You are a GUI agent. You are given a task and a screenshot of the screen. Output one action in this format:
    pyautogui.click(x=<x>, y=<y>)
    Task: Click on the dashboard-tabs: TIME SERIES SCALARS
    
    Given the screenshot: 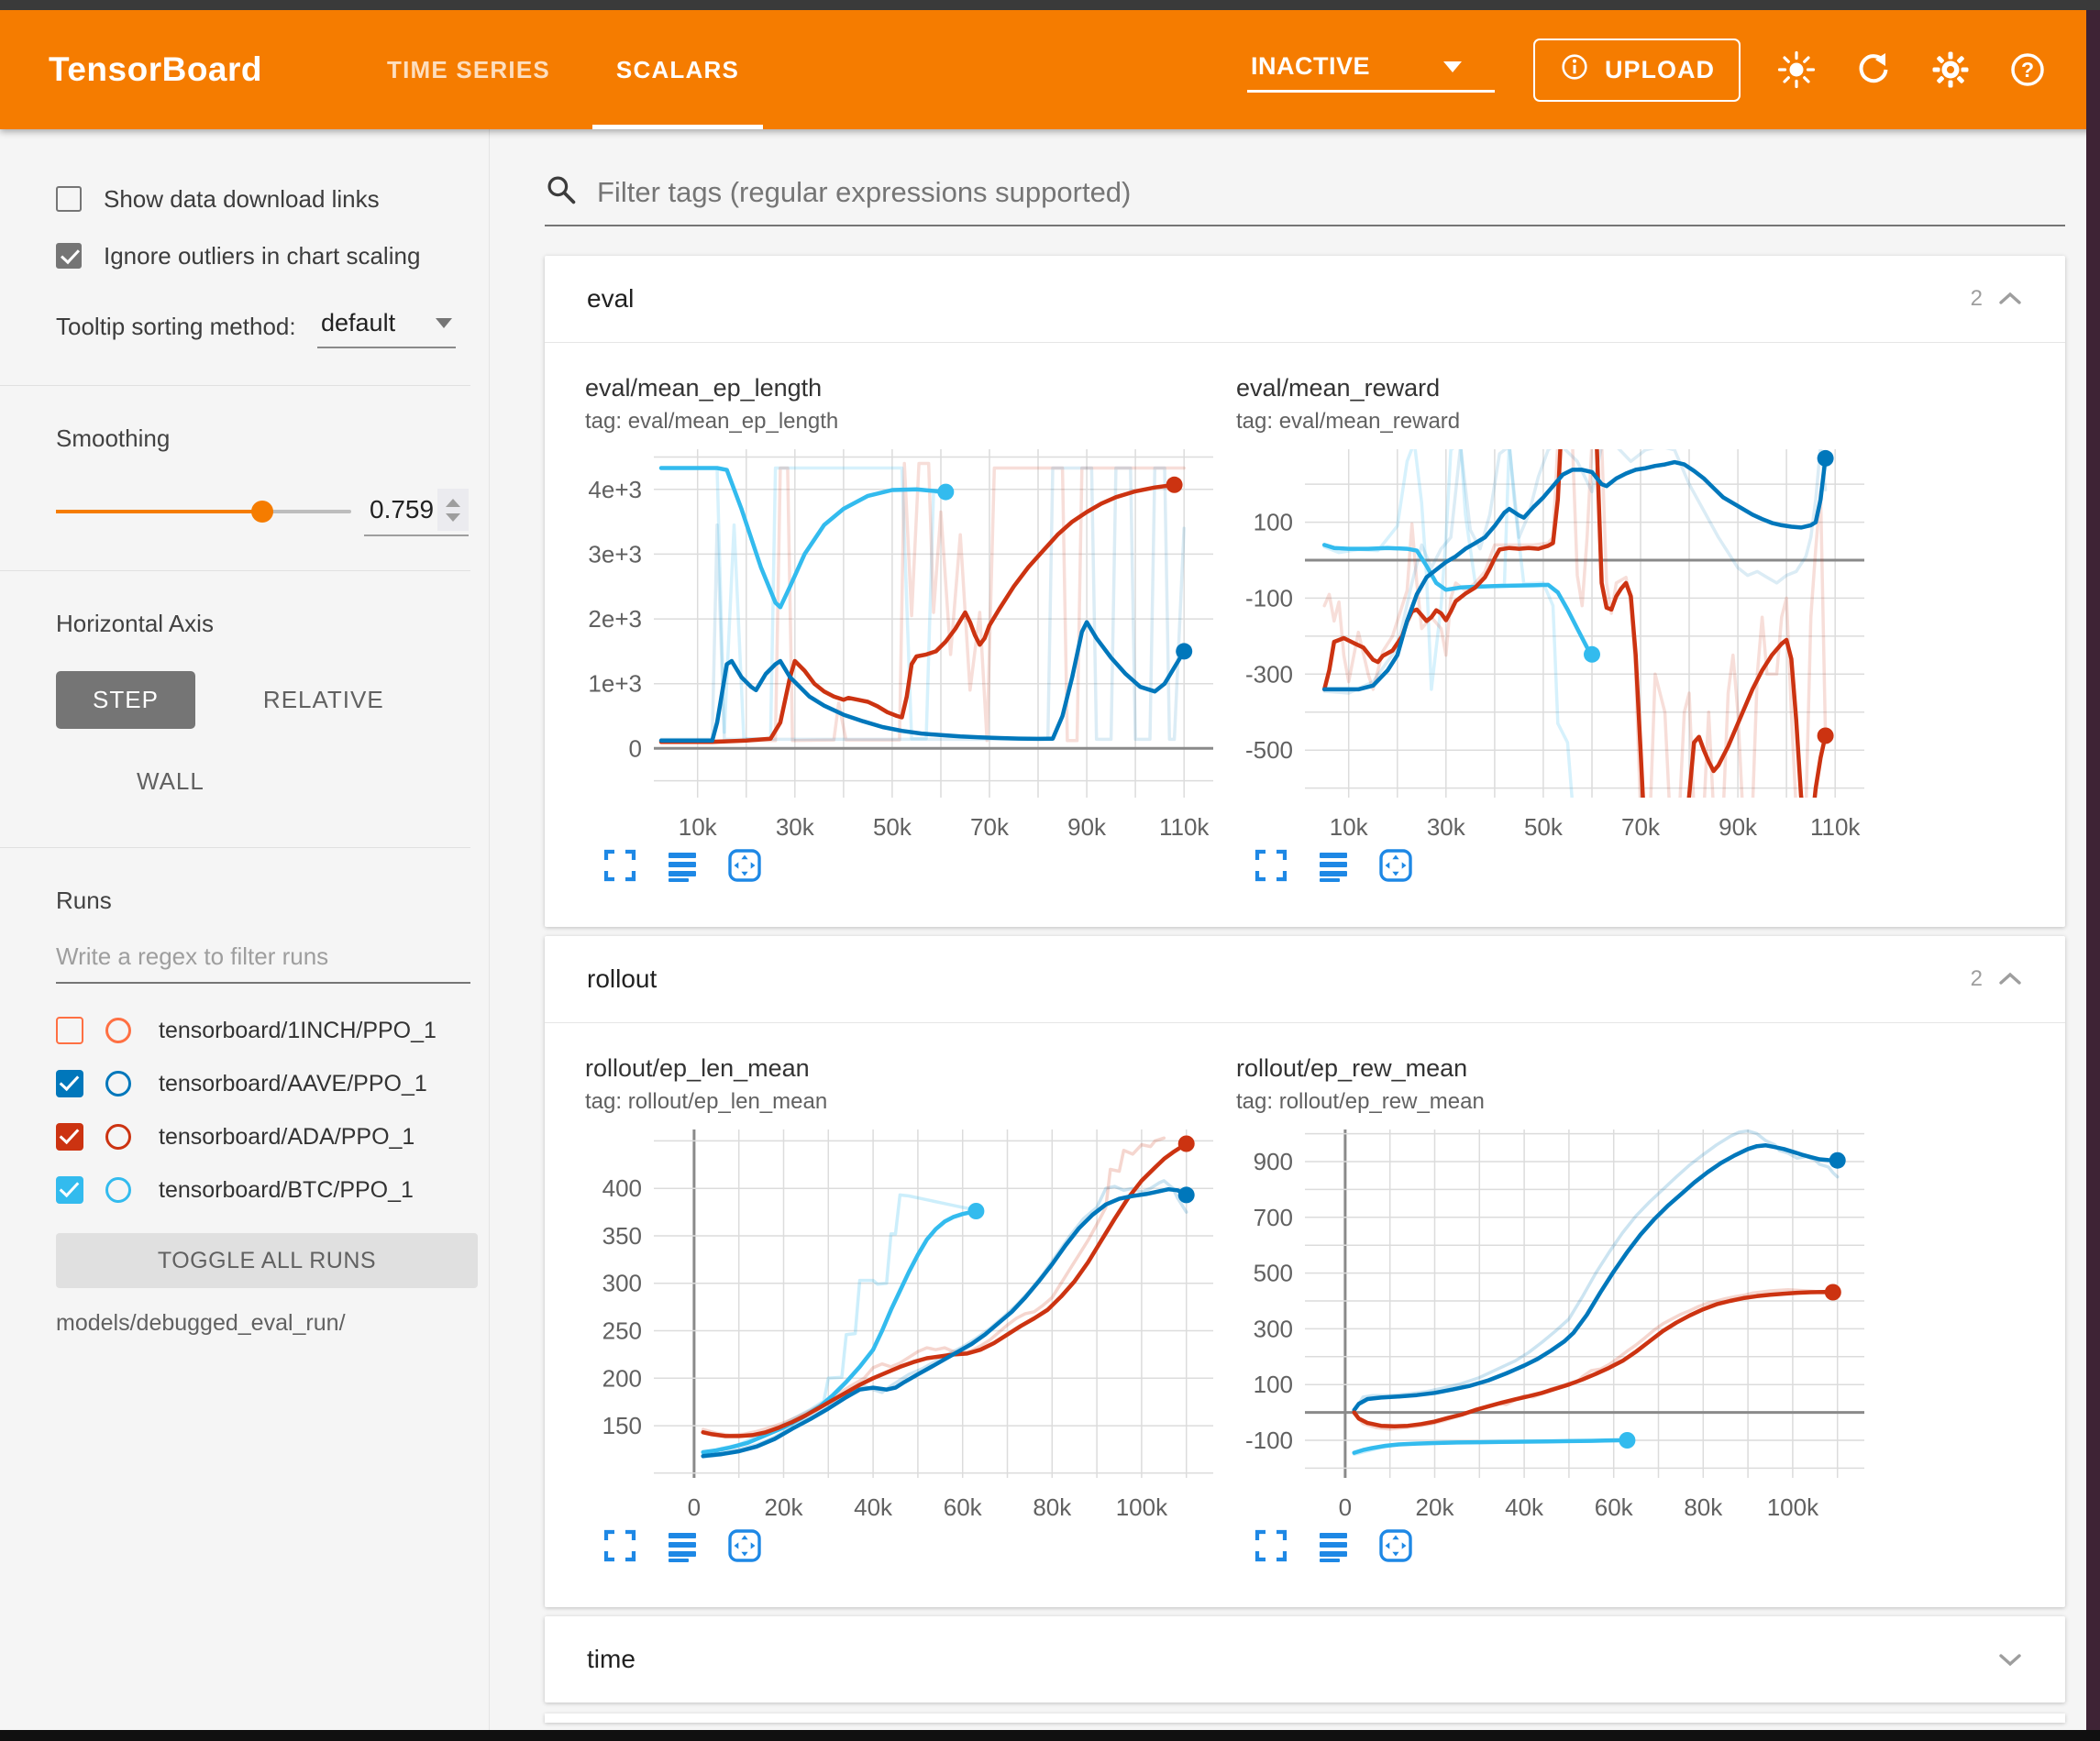 What is the action you would take?
    pyautogui.click(x=563, y=70)
    